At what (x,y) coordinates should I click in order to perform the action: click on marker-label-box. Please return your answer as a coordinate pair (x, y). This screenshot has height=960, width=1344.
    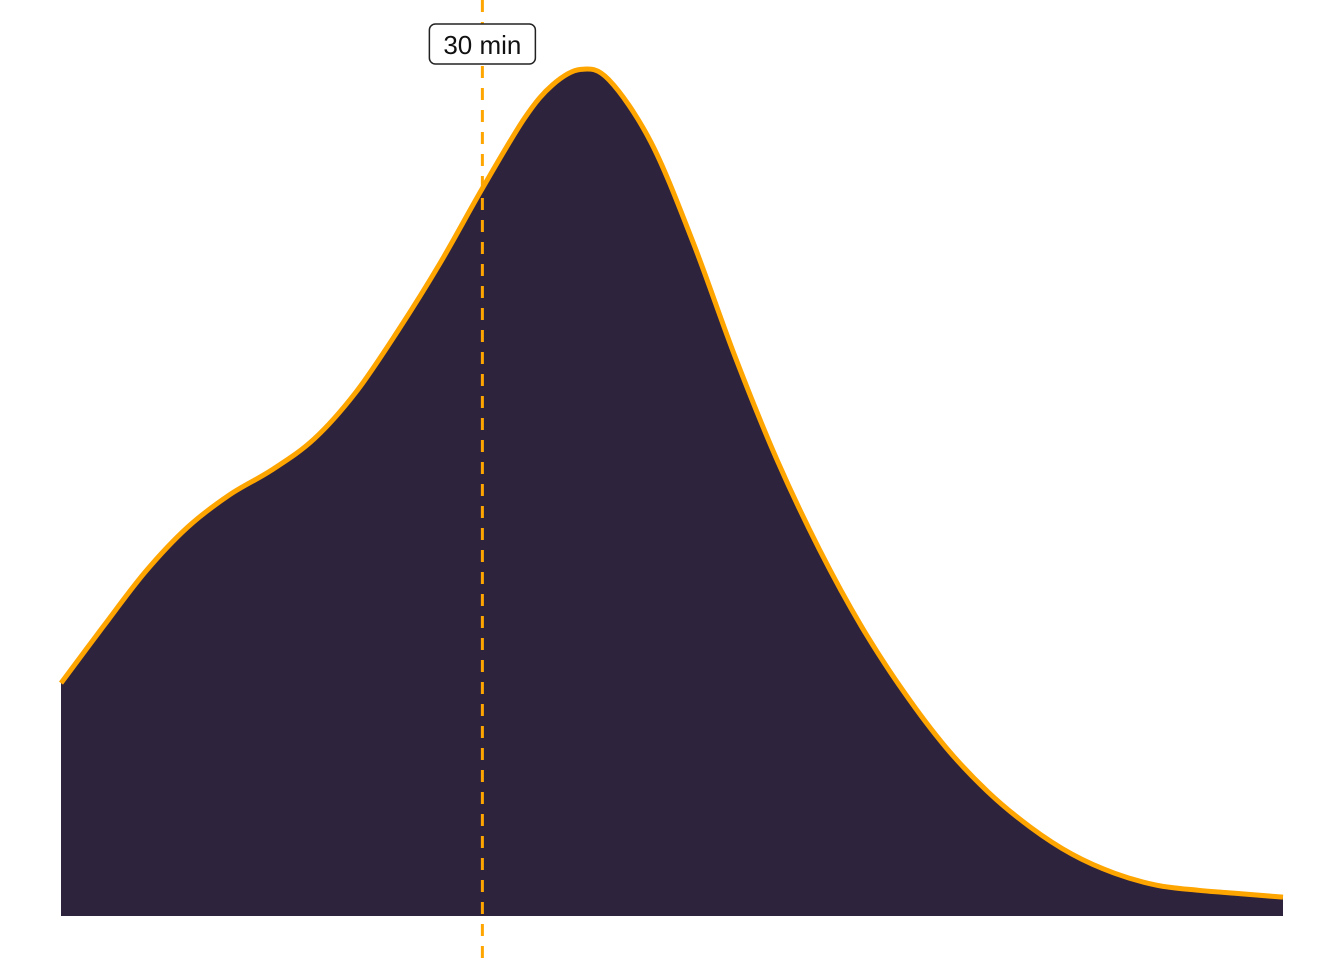
    Looking at the image, I should click on (482, 44).